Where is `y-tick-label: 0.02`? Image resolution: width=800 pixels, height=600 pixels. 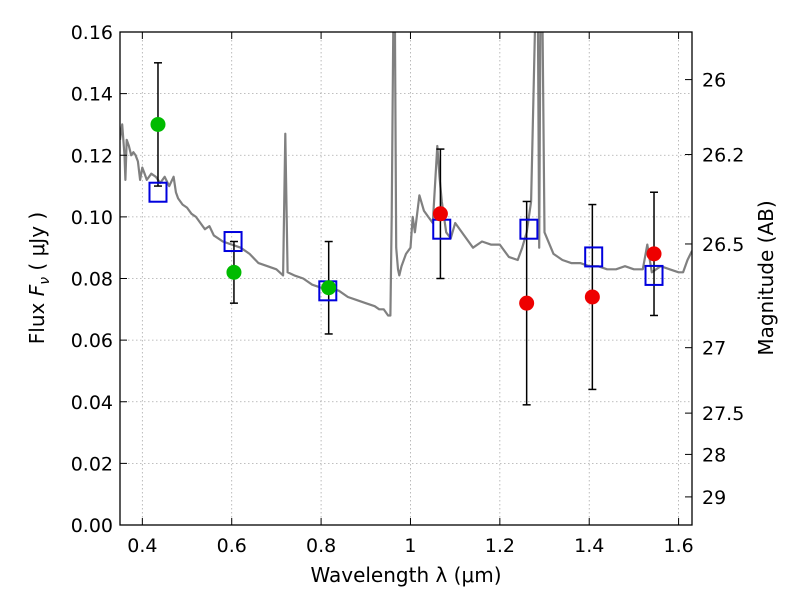 y-tick-label: 0.02 is located at coordinates (92, 464).